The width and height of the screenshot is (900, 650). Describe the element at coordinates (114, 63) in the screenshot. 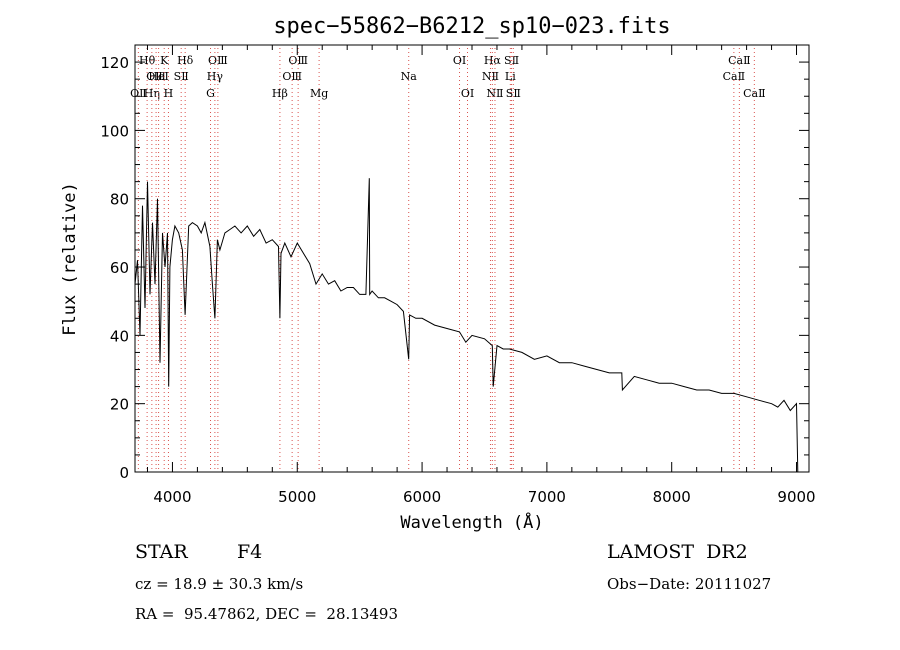

I see `y-tick-label: 120` at that location.